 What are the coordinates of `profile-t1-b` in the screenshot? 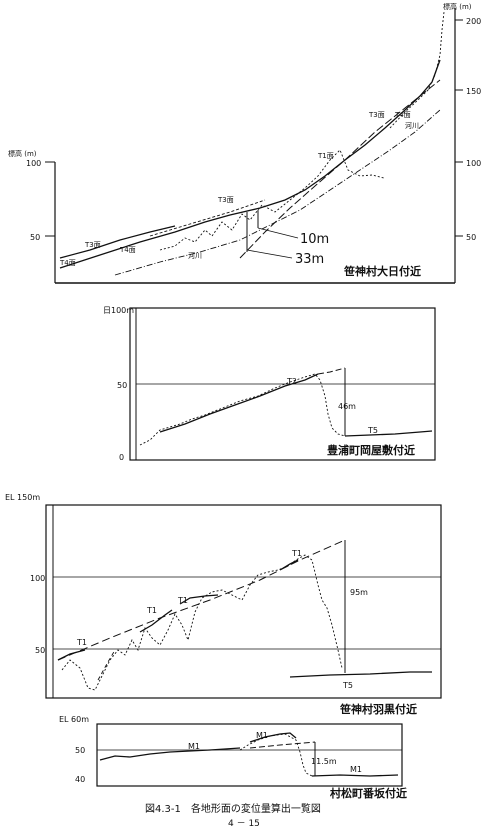 It's located at (156, 621).